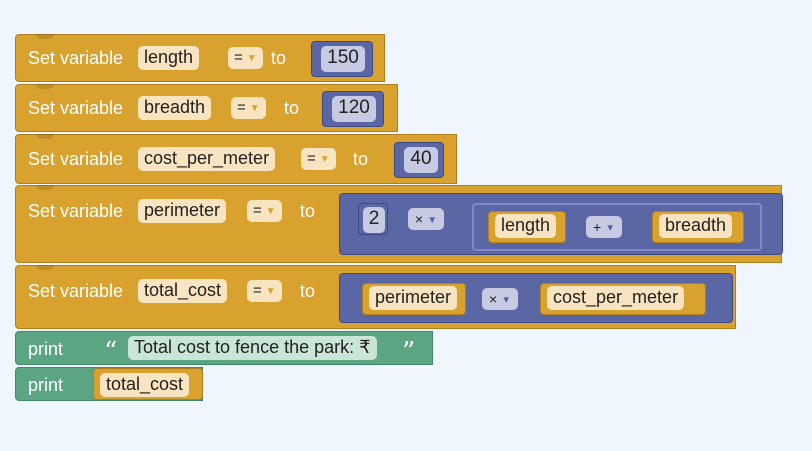  I want to click on set-variable-block-cost-per-meter: Set variable cost_per_meter = ▼ to 40, so click(236, 159).